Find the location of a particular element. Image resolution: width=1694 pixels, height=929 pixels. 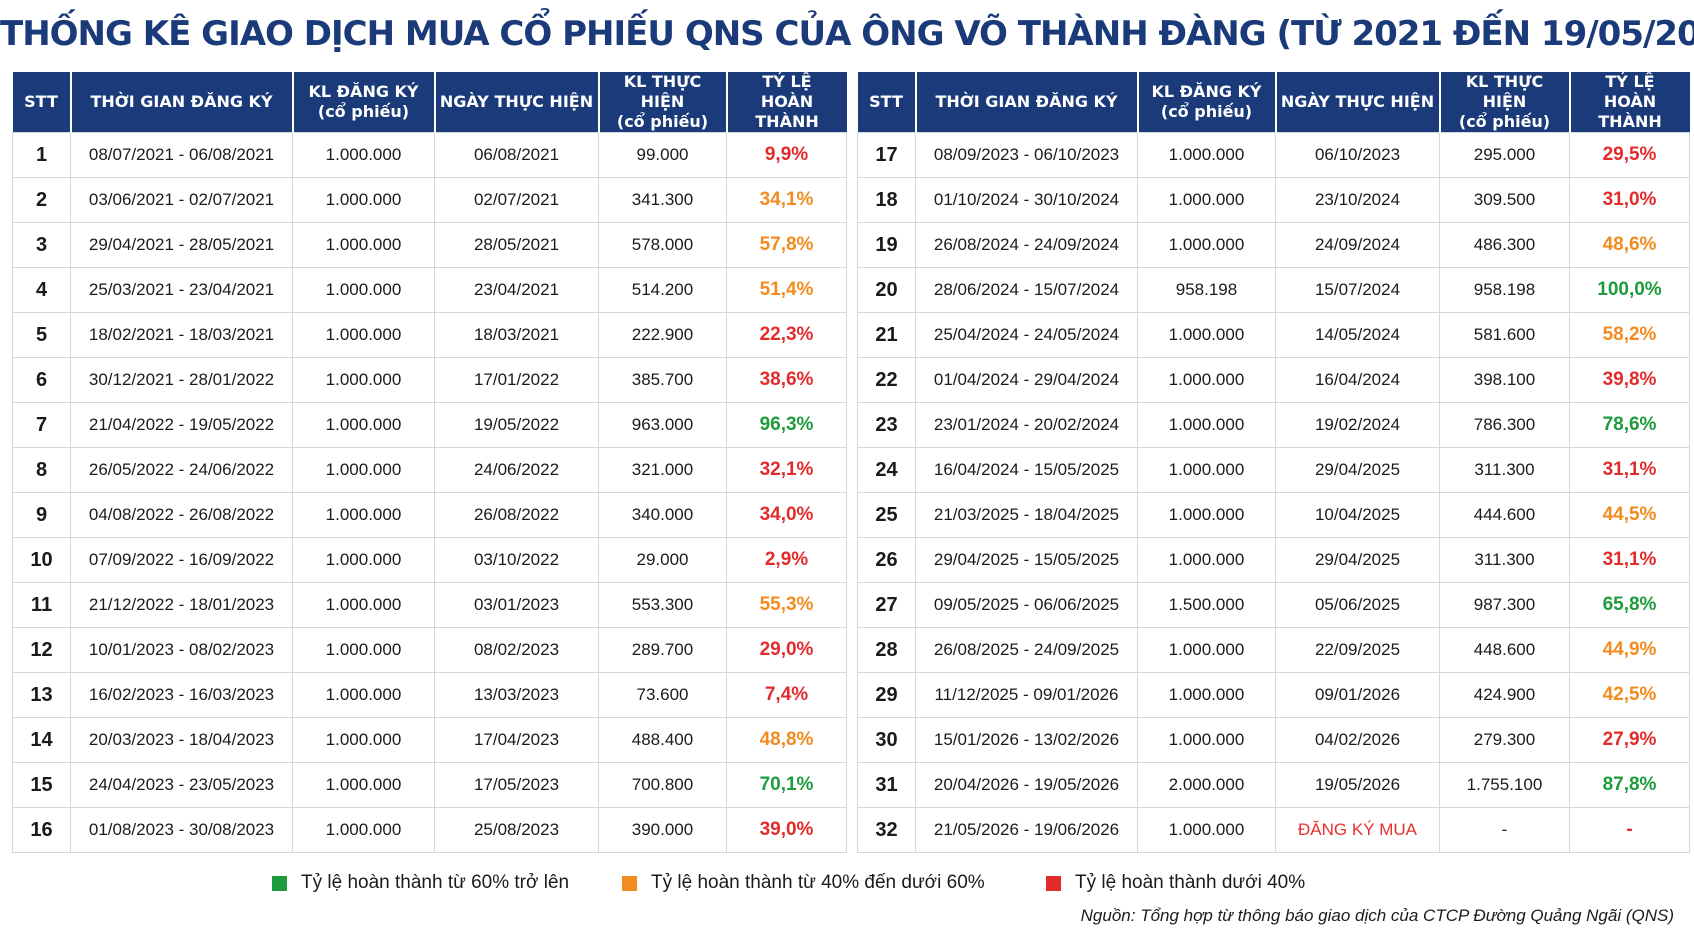

period-cell: 21/05/2026 - 19/06/2026 is located at coordinates (1026, 830).